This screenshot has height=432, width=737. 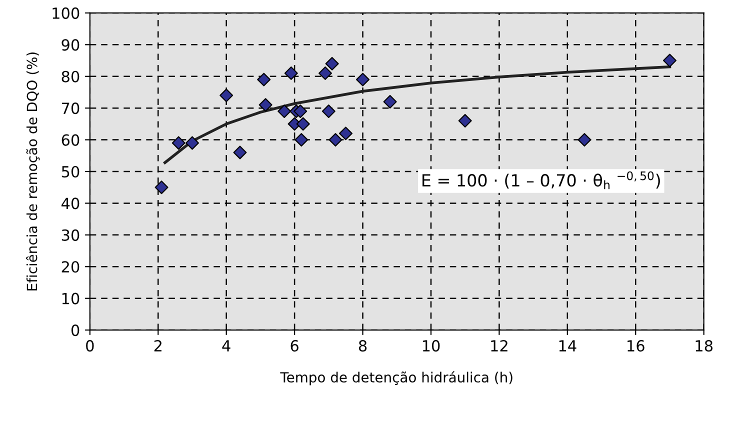 I want to click on y-tick-label: 50, so click(x=71, y=172).